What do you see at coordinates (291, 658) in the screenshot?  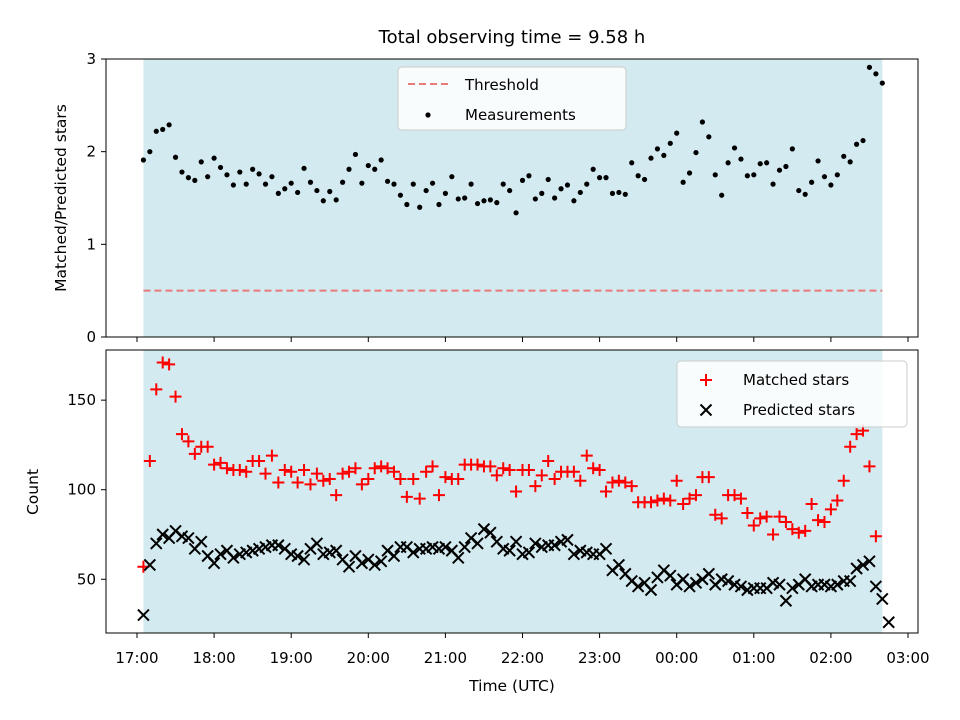 I see `x-tick-label: 19:00` at bounding box center [291, 658].